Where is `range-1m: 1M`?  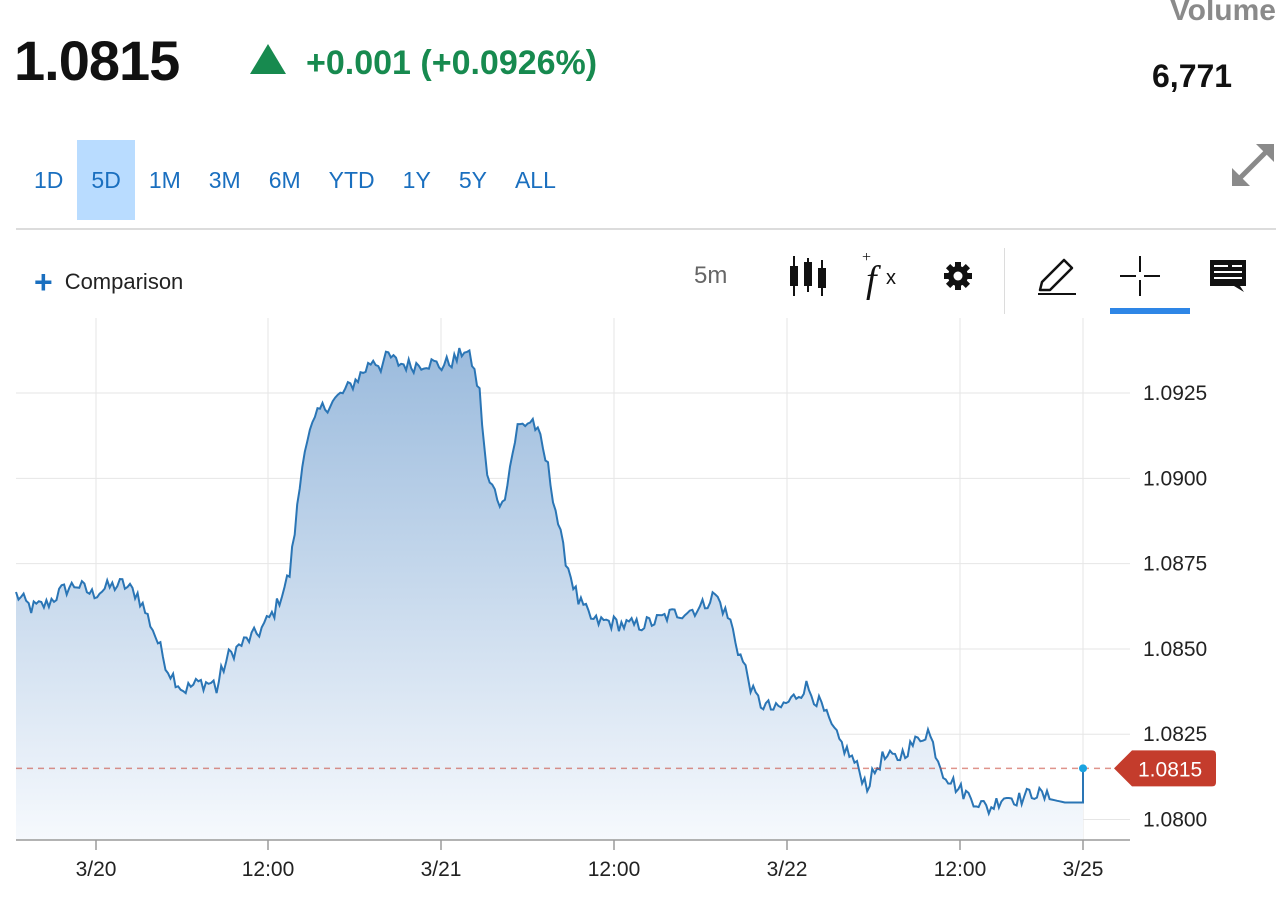
range-1m: 1M is located at coordinates (164, 180).